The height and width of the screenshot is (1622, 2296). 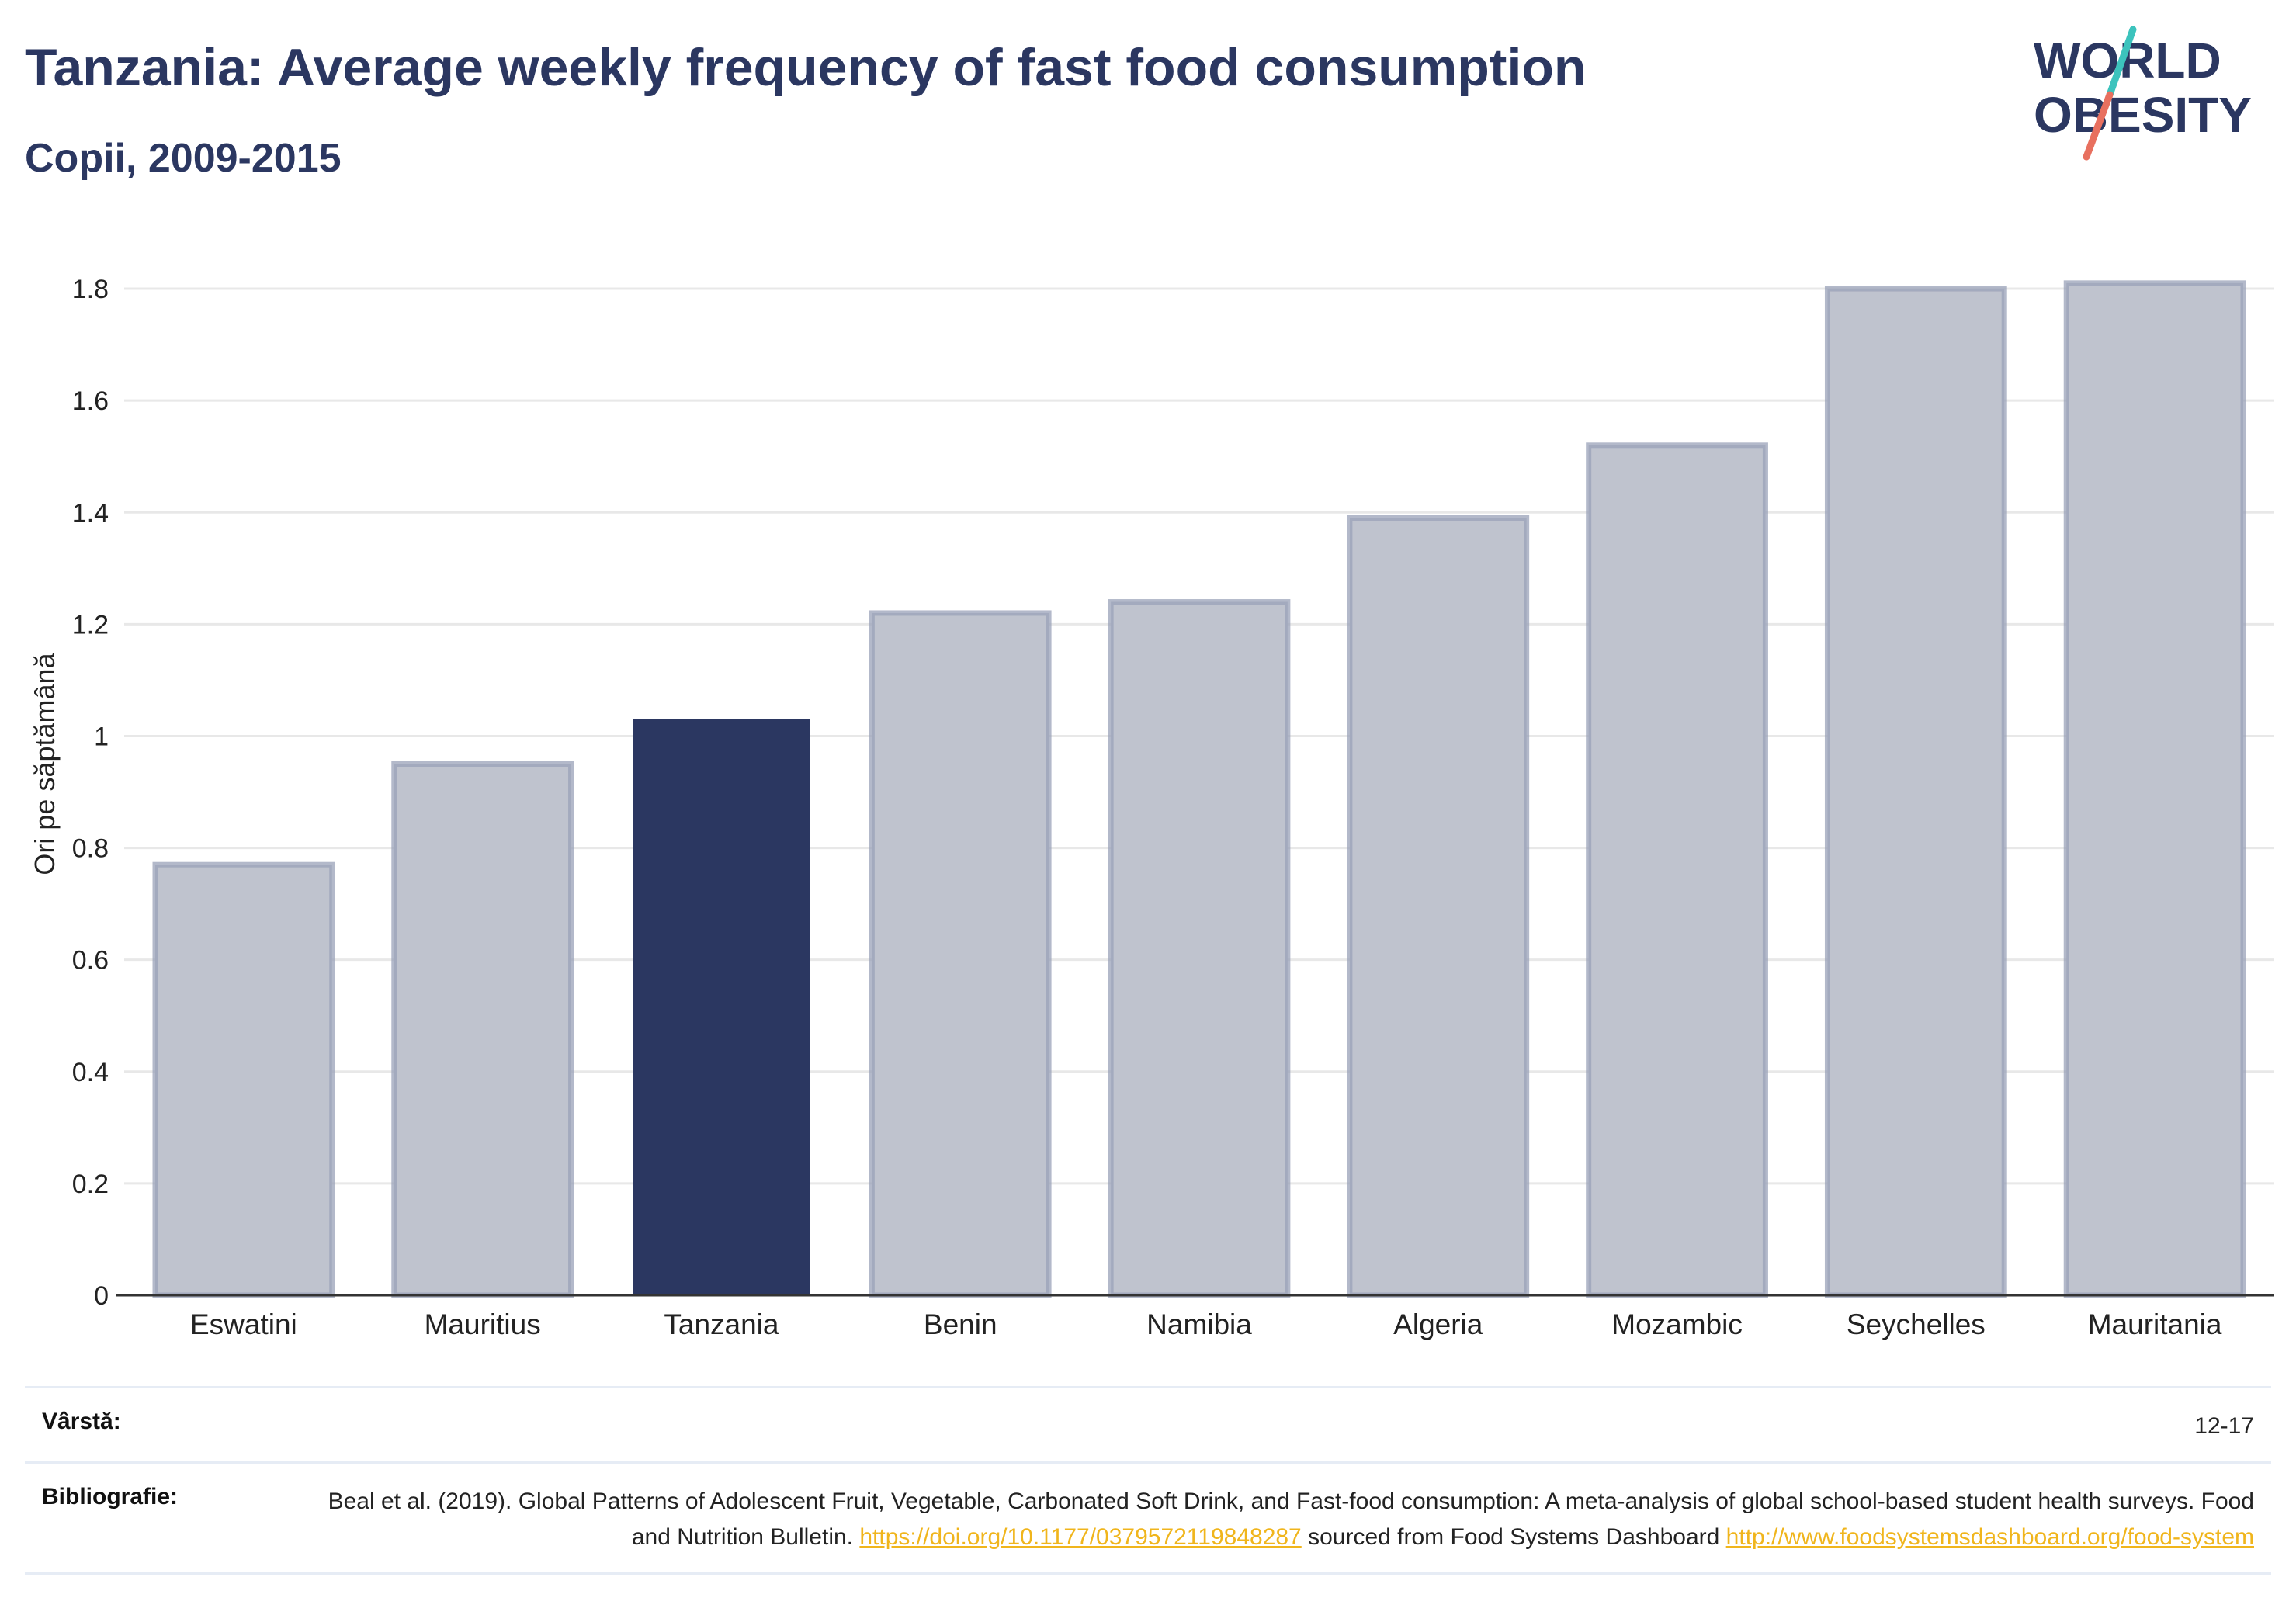 I want to click on age-label: Vârstă:, so click(x=81, y=1421).